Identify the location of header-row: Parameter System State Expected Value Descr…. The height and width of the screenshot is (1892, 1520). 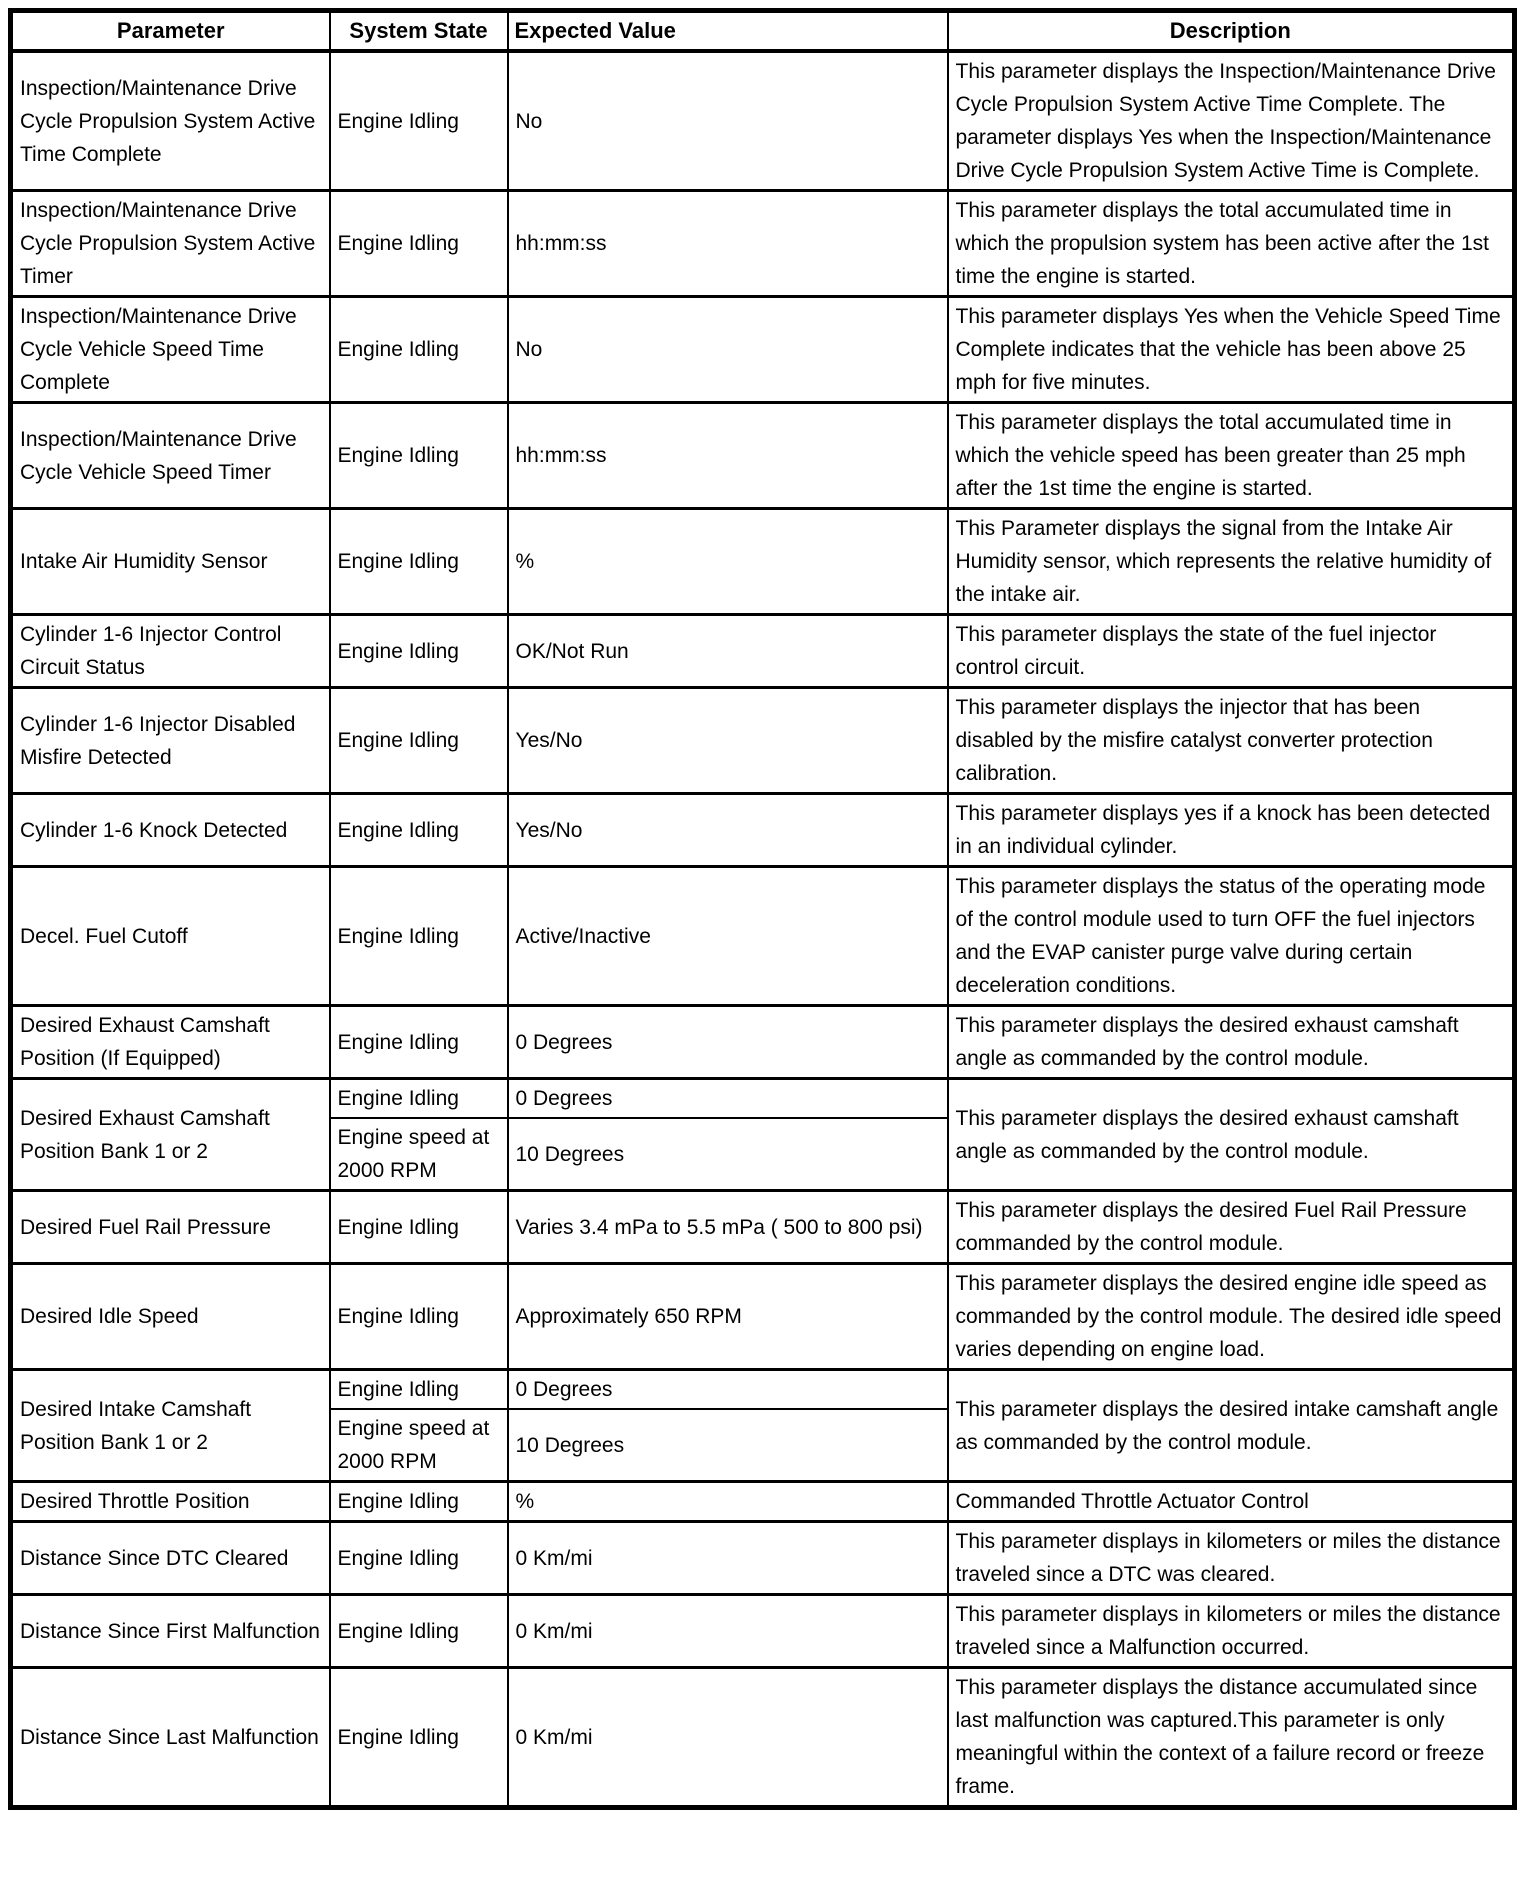
(762, 31).